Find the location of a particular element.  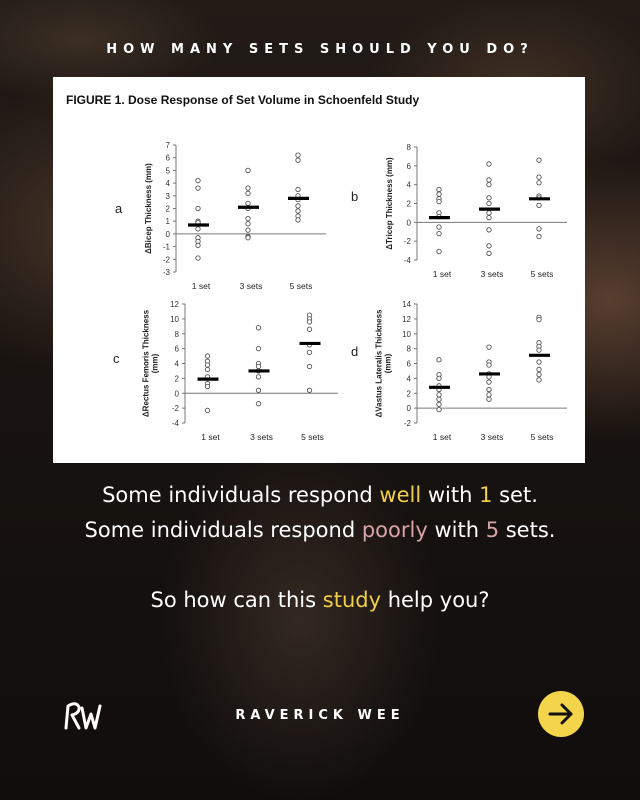

brand-name: RAVERICK WEE is located at coordinates (320, 715).